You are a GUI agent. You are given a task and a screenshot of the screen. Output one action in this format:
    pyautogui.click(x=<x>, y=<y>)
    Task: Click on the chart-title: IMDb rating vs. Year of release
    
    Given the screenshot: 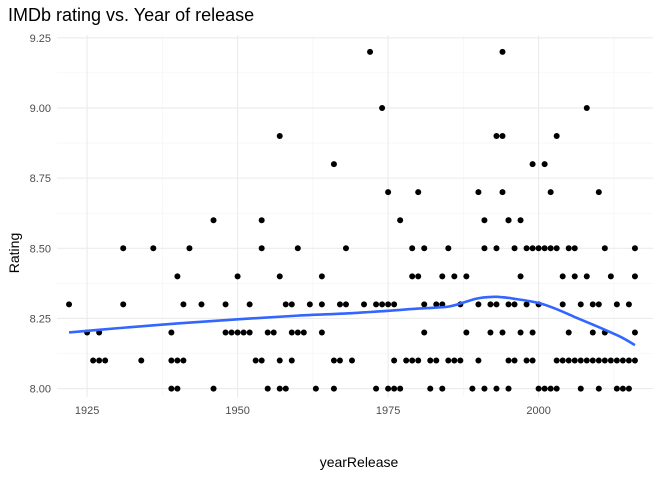 What is the action you would take?
    pyautogui.click(x=131, y=15)
    